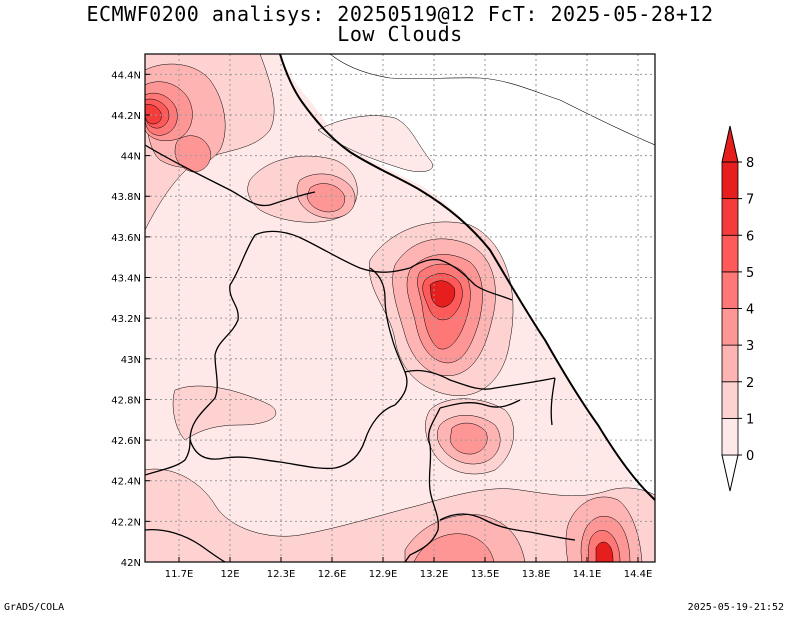  Describe the element at coordinates (332, 574) in the screenshot. I see `lon-tick-label: 12.6E` at that location.